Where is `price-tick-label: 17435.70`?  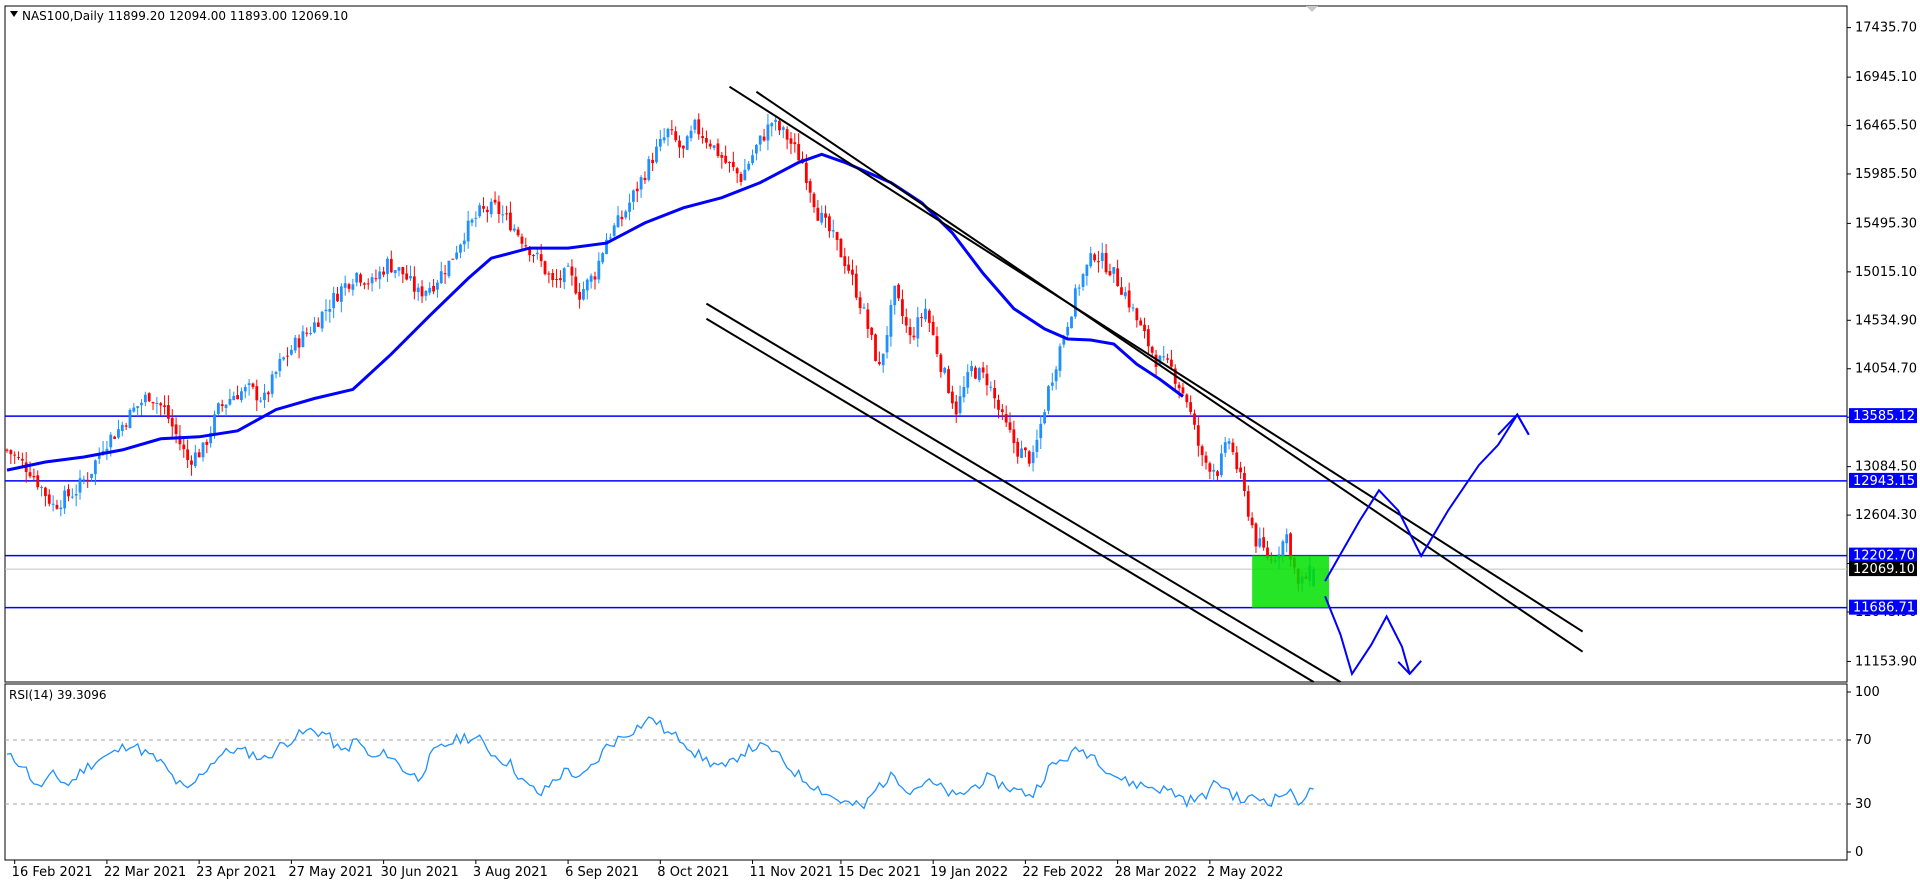
price-tick-label: 17435.70 is located at coordinates (1886, 28).